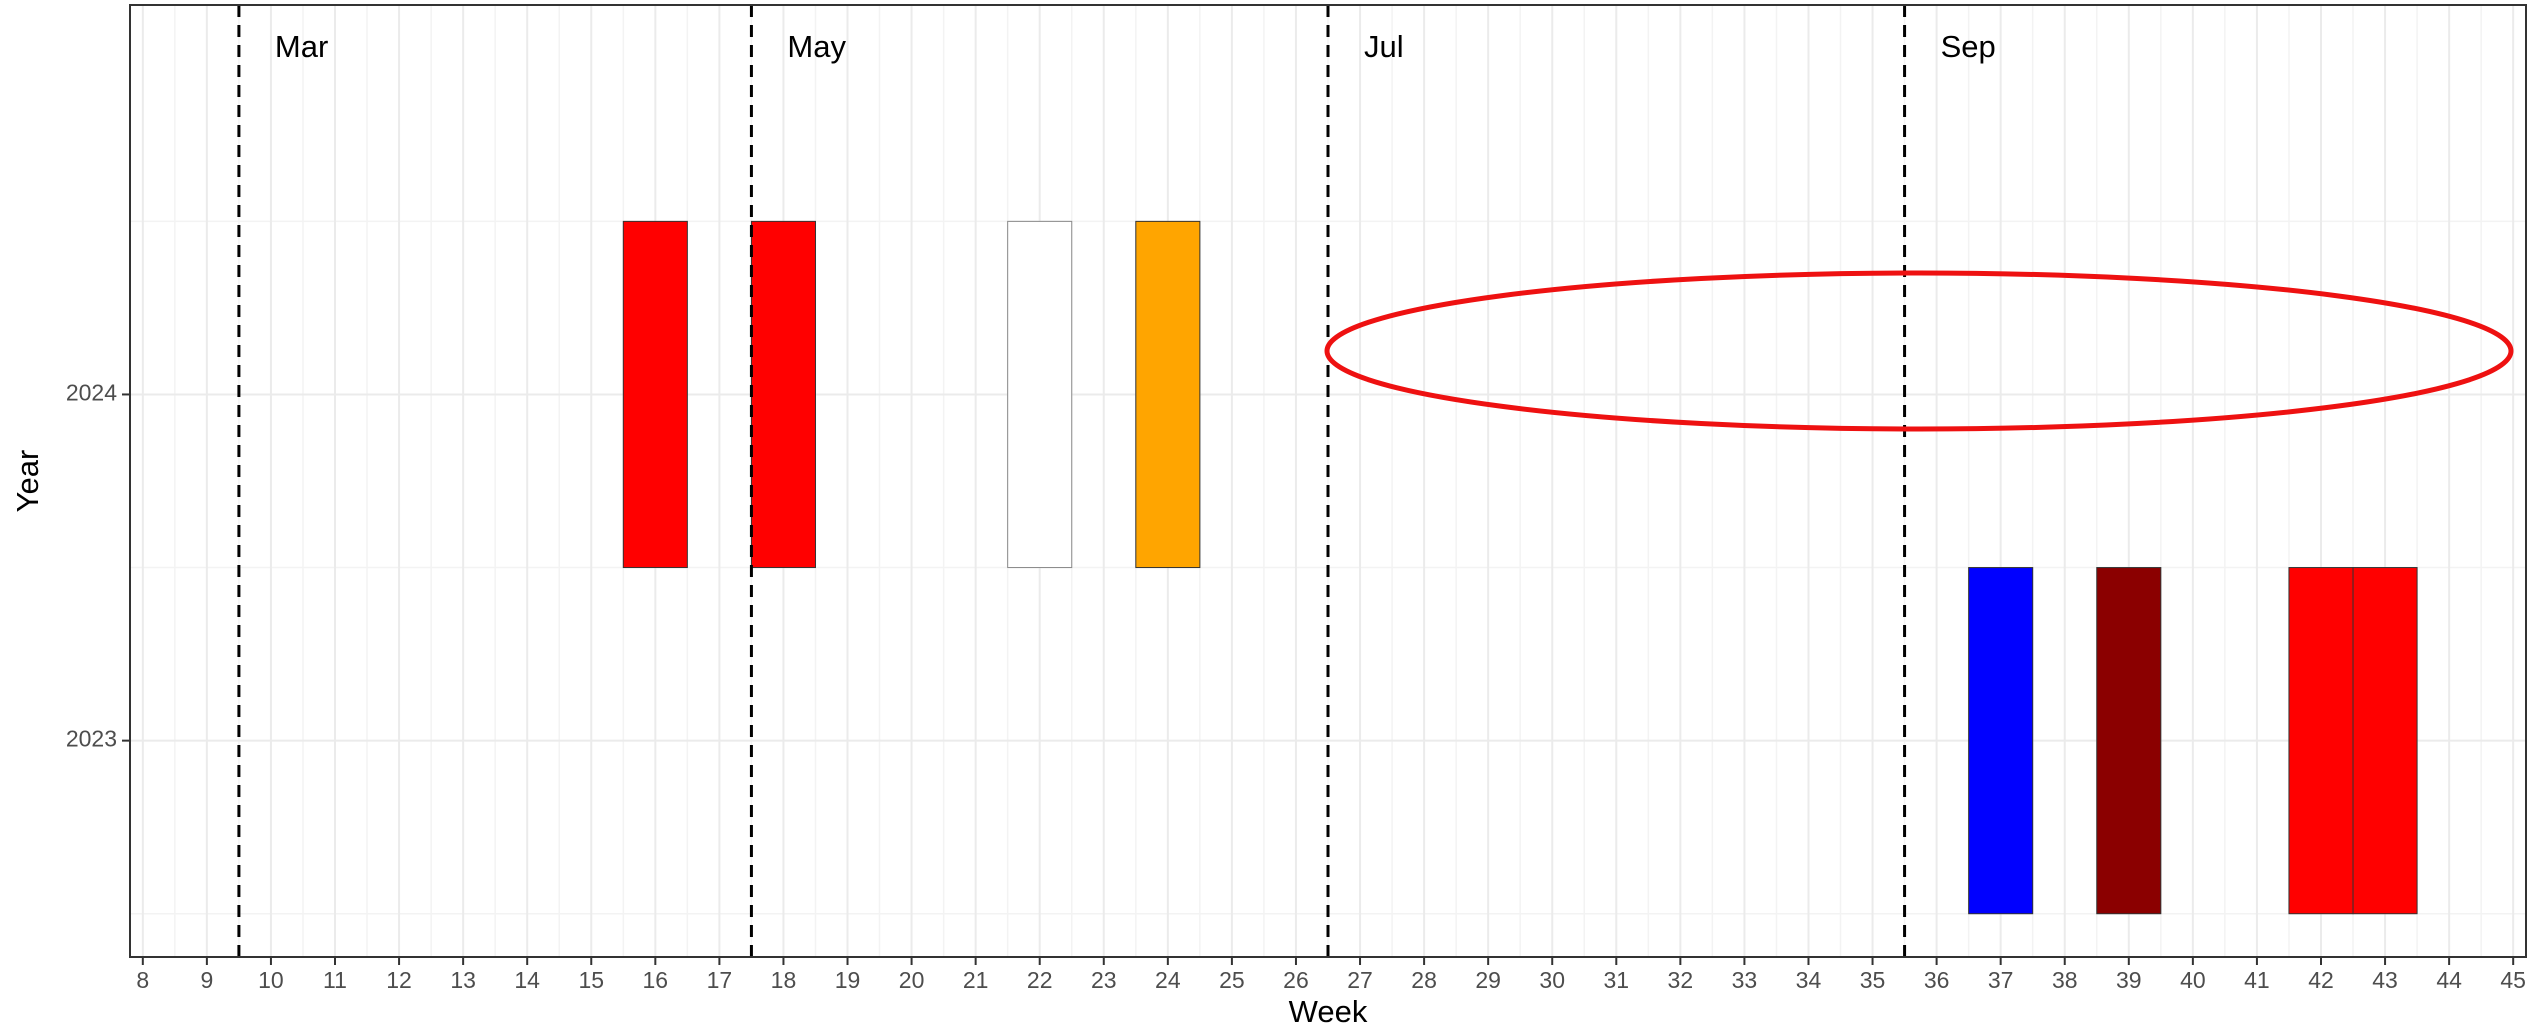 Image resolution: width=2539 pixels, height=1031 pixels. What do you see at coordinates (1232, 980) in the screenshot?
I see `x-tick-label: 25` at bounding box center [1232, 980].